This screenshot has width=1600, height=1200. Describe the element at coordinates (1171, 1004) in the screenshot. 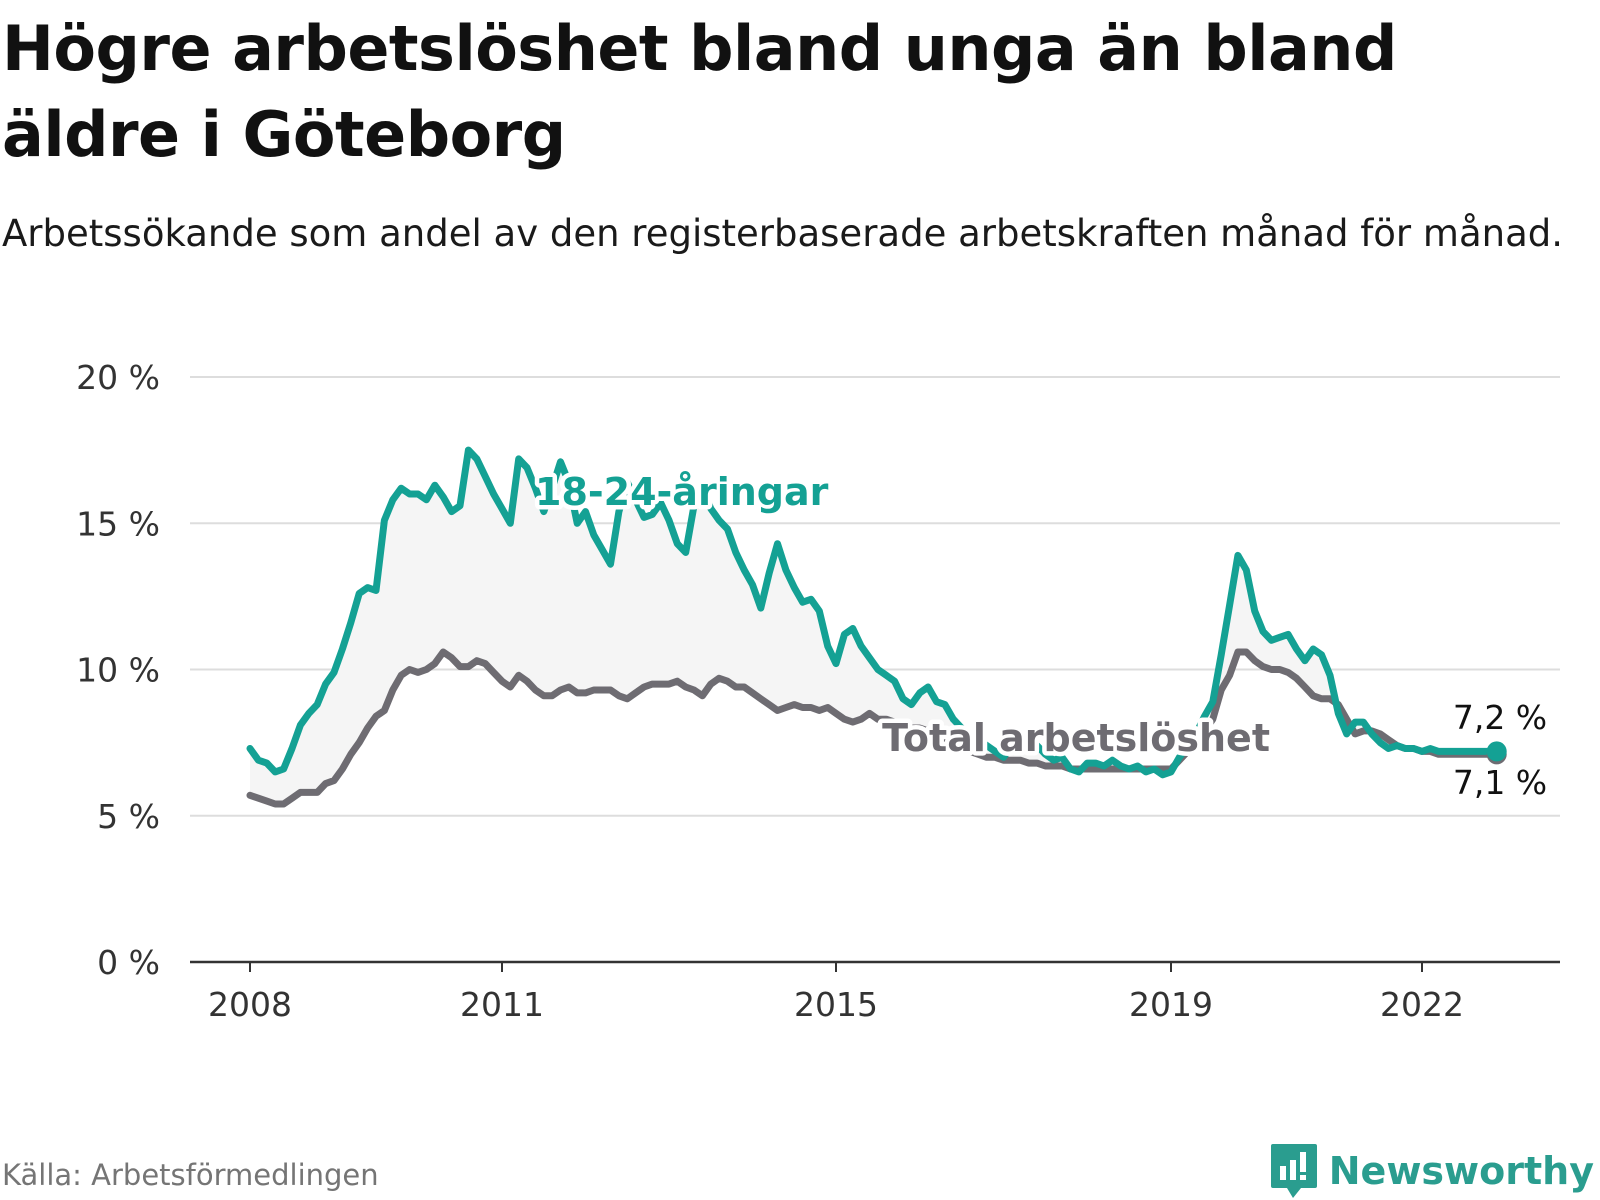

I see `x-tick-label: 2019` at that location.